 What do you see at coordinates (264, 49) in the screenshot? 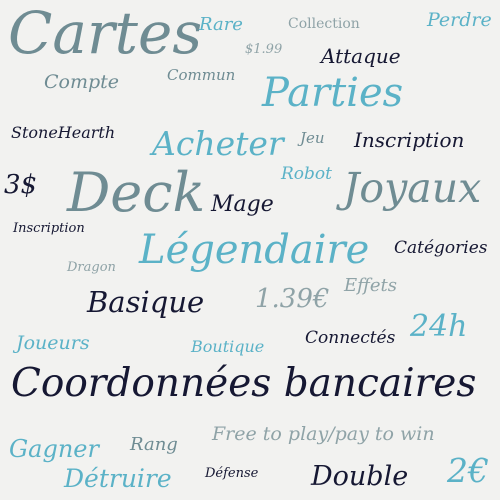
I see `word-price-199: $1.99` at bounding box center [264, 49].